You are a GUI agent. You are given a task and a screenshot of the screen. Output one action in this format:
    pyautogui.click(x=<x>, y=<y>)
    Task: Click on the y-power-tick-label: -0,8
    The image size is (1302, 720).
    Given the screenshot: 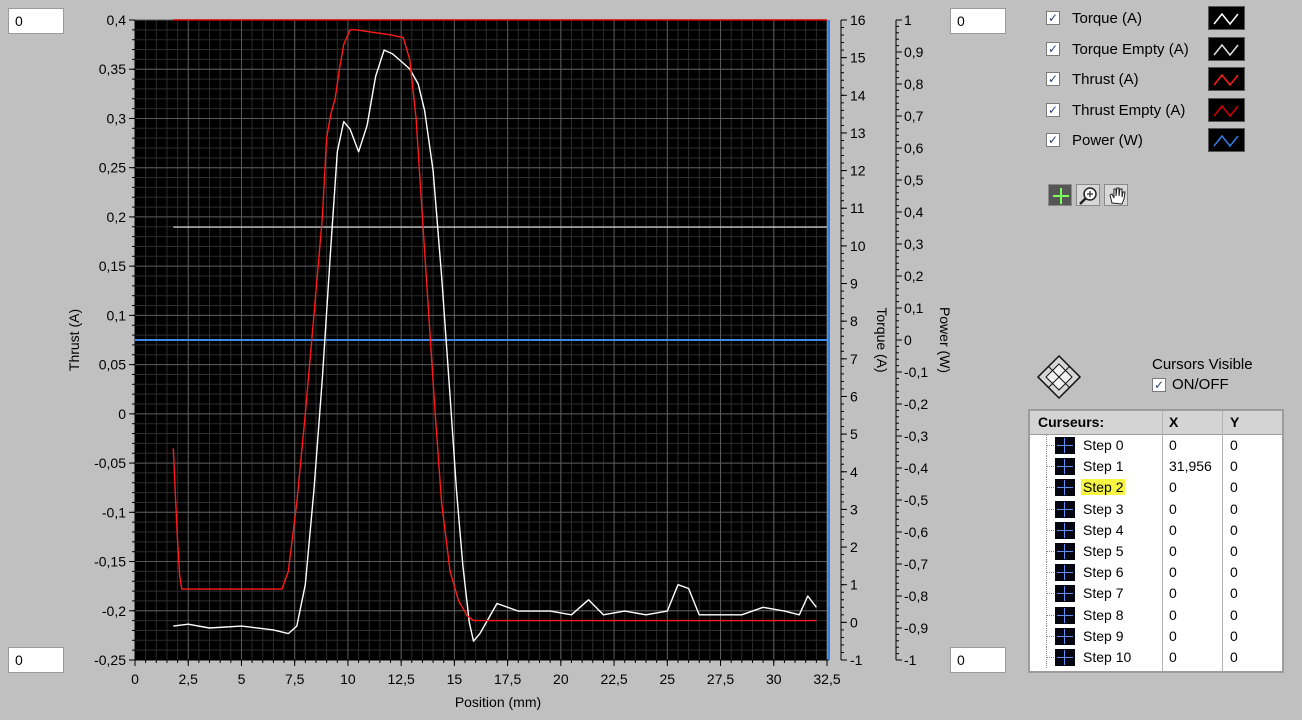 What is the action you would take?
    pyautogui.click(x=916, y=596)
    